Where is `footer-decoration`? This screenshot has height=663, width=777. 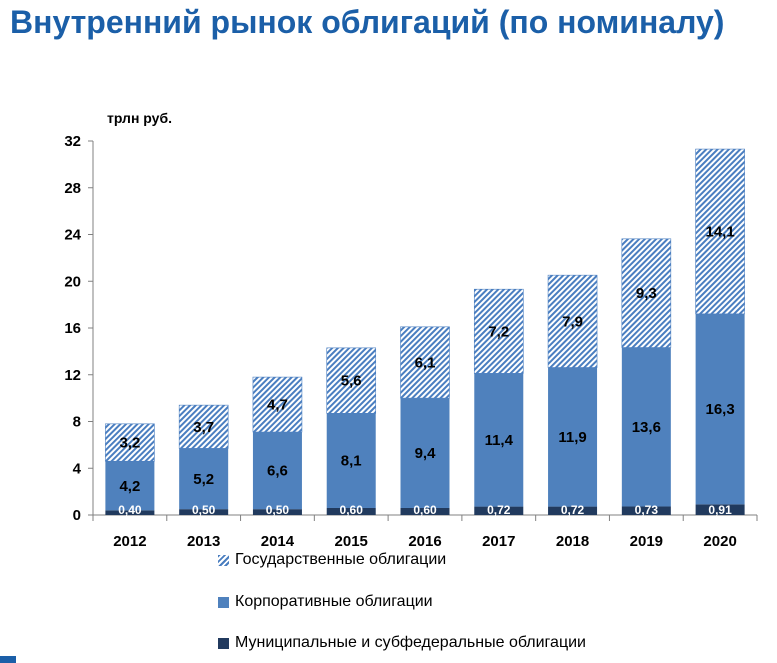 footer-decoration is located at coordinates (8, 659).